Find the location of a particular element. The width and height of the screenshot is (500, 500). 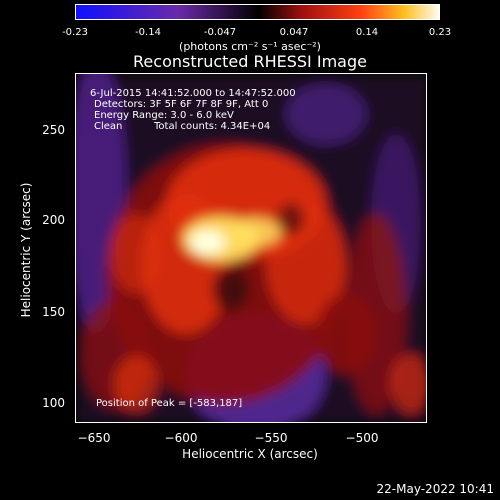

colorbar-tick: -0.14 is located at coordinates (148, 32).